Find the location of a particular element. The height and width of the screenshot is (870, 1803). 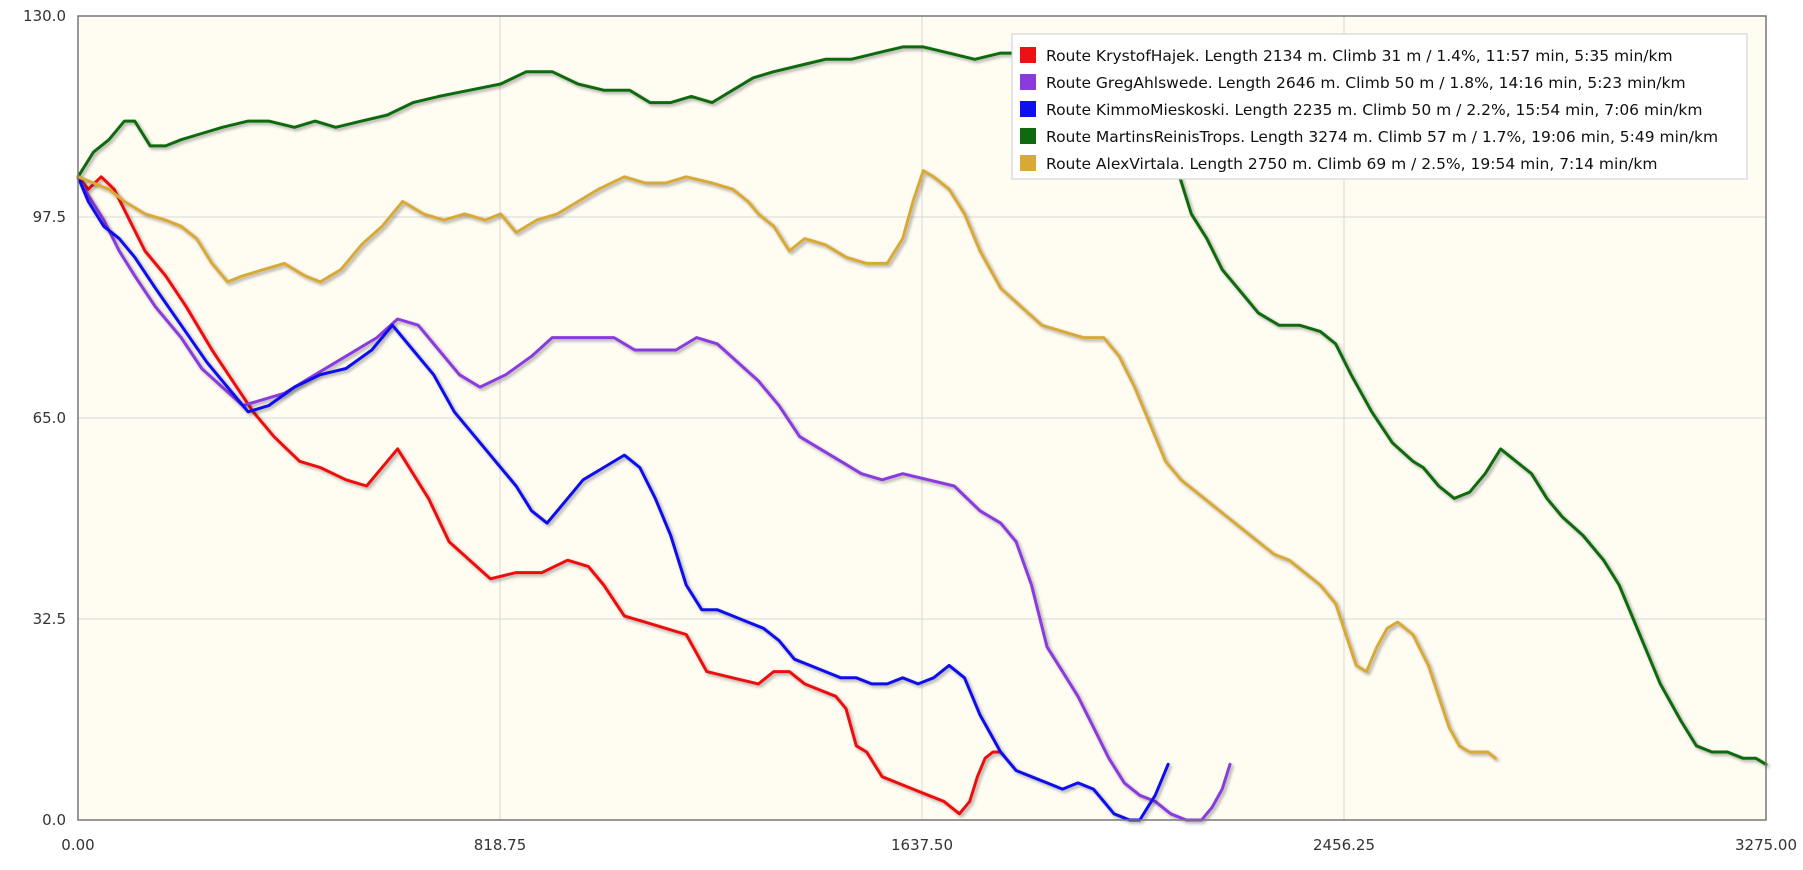

x-tick-label-1: 818.75 is located at coordinates (500, 845).